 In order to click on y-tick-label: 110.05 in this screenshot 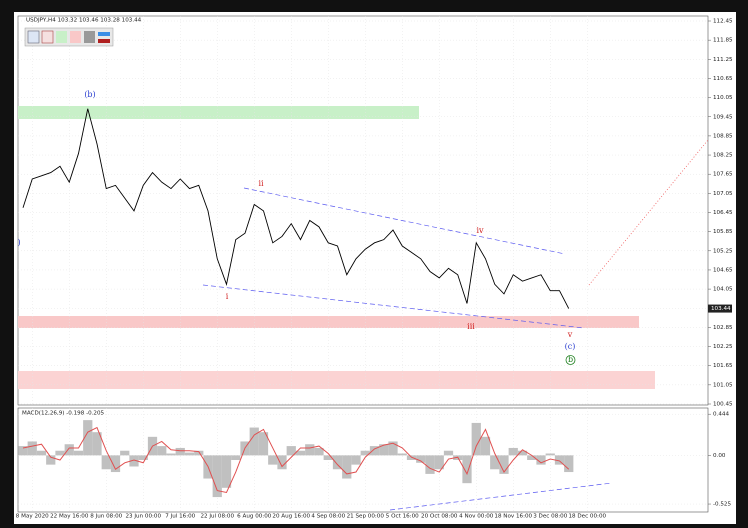, I will do `click(723, 98)`.